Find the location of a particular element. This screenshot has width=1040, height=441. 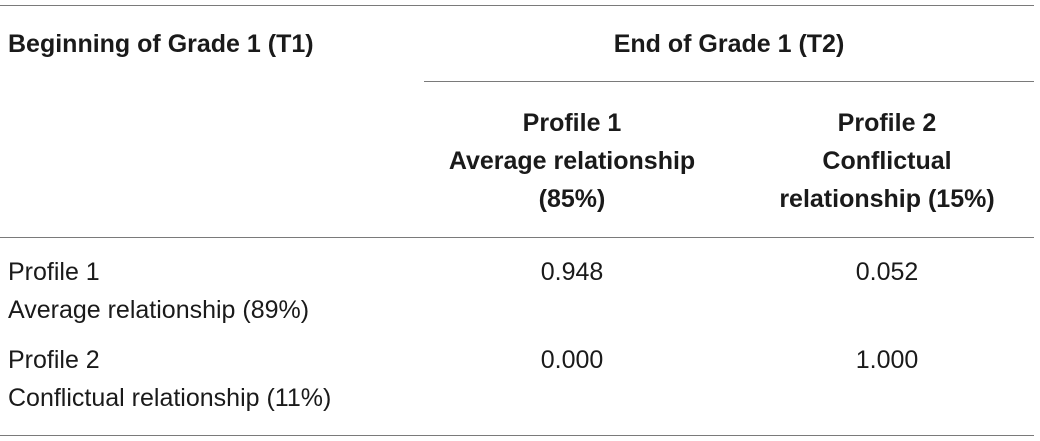

row-2-label-line-2: Conflictual relationship (11%) is located at coordinates (170, 398).